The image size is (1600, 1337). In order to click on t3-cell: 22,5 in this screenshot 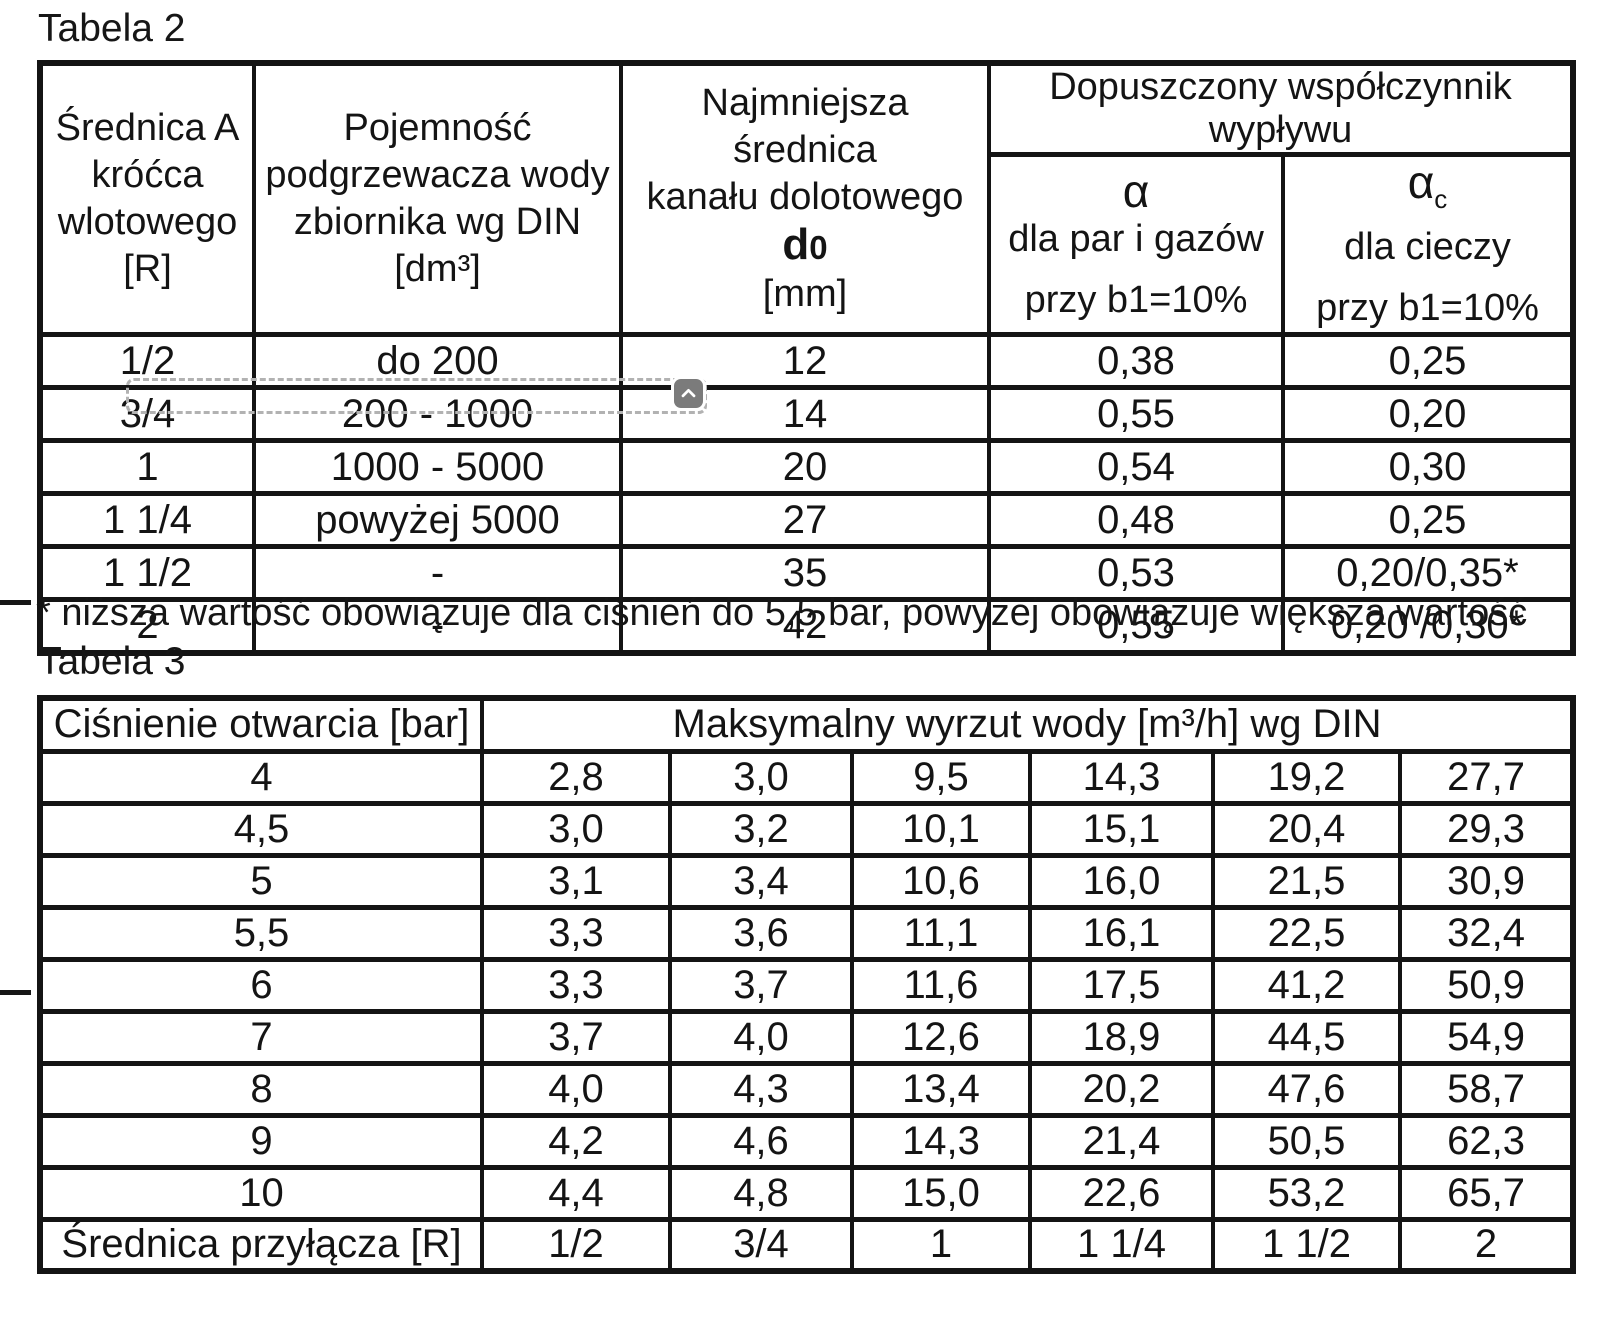, I will do `click(1306, 933)`.